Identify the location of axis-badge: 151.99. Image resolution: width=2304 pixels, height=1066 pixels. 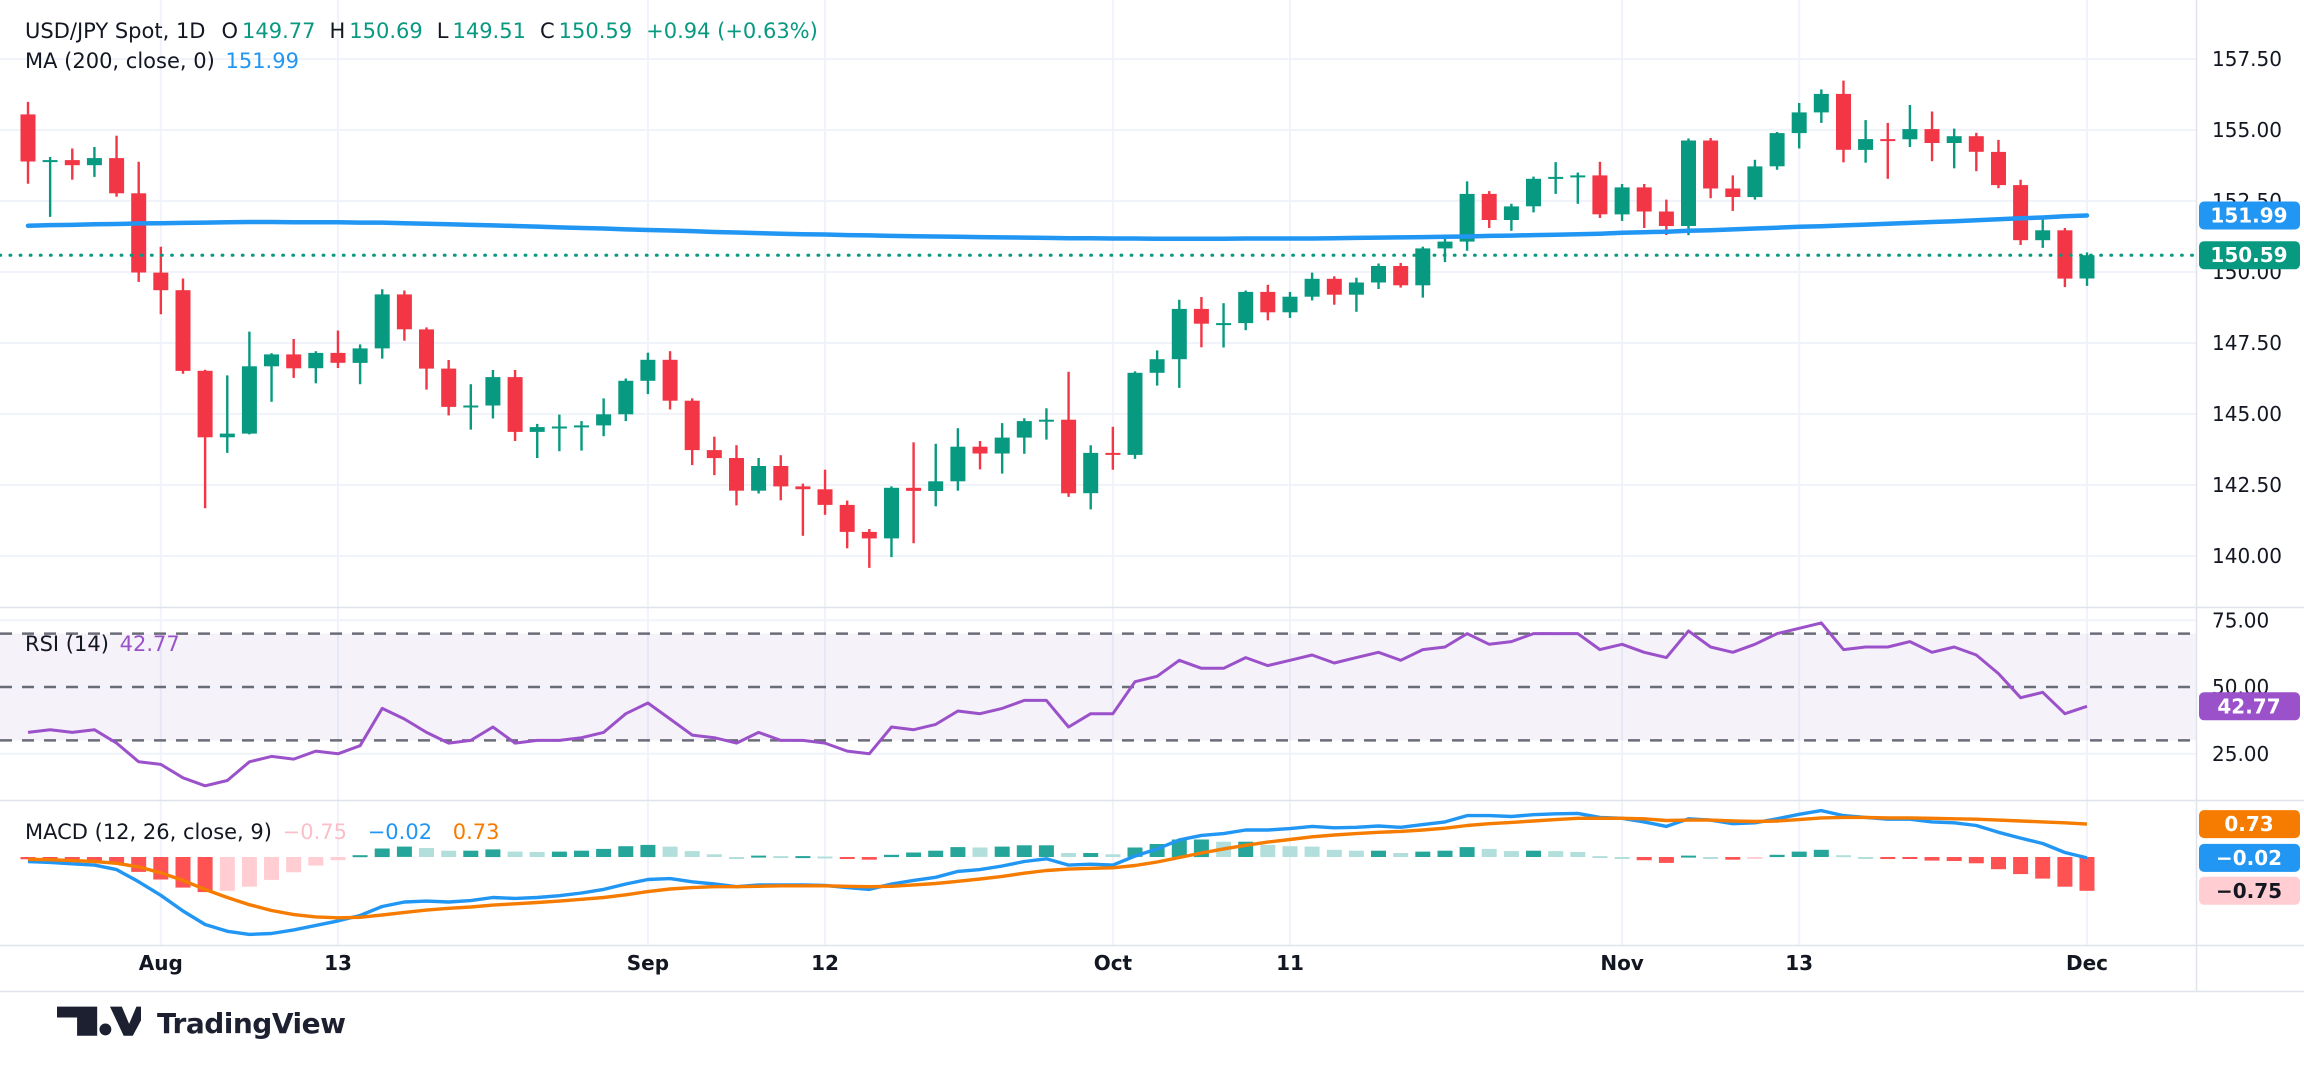
(2249, 215).